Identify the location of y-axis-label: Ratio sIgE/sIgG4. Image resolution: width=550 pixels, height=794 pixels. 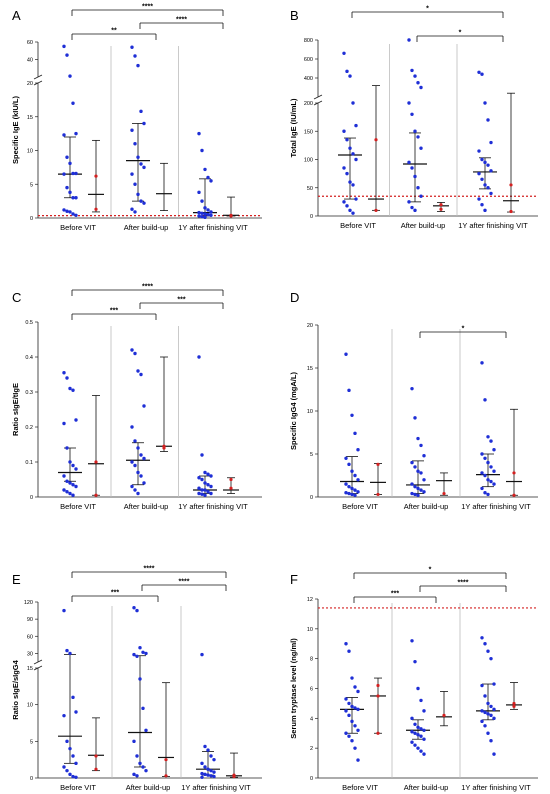
(15, 689).